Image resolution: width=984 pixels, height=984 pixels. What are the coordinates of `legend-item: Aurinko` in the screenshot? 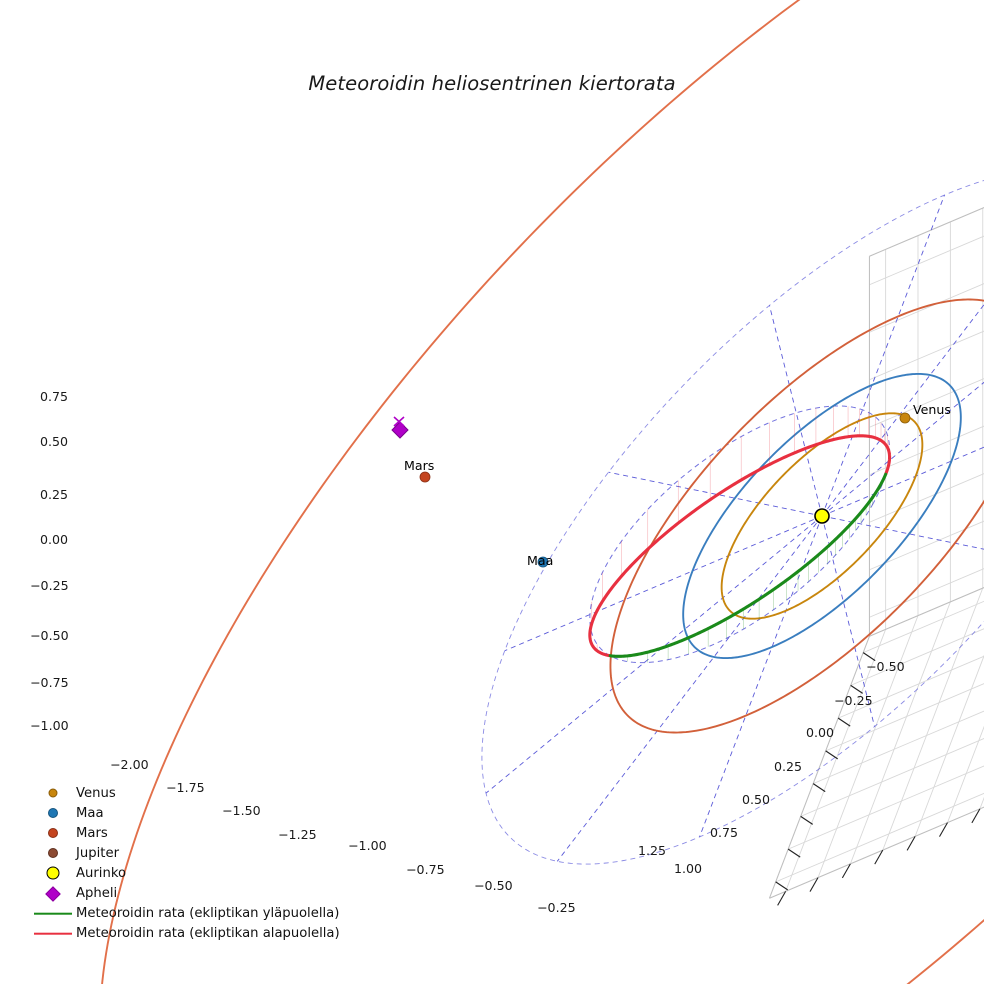 It's located at (190, 873).